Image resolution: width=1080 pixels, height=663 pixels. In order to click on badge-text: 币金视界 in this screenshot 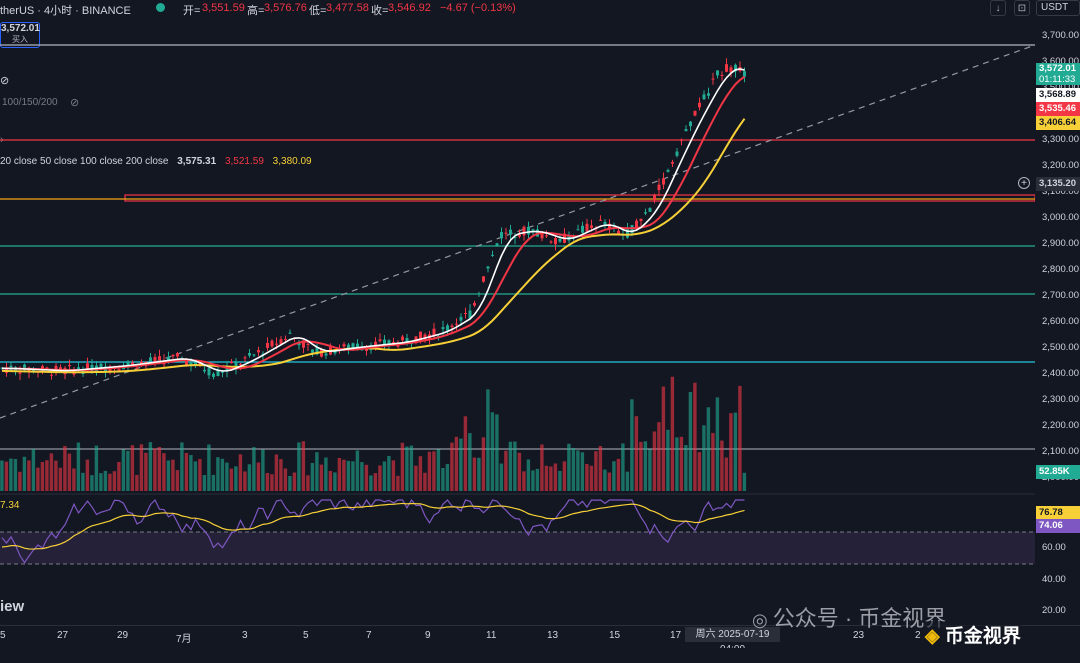, I will do `click(982, 636)`.